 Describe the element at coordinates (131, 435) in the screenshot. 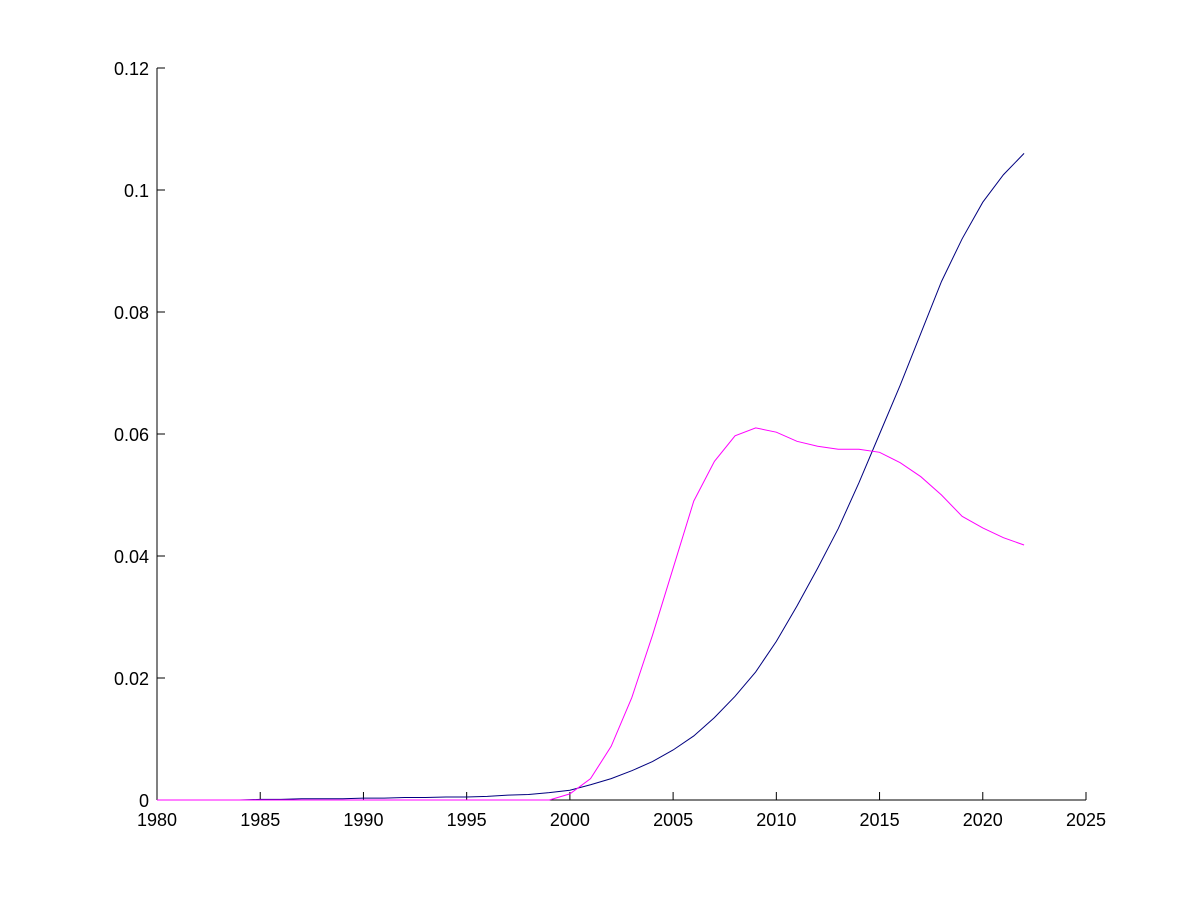

I see `y-tick-label: 0.06` at that location.